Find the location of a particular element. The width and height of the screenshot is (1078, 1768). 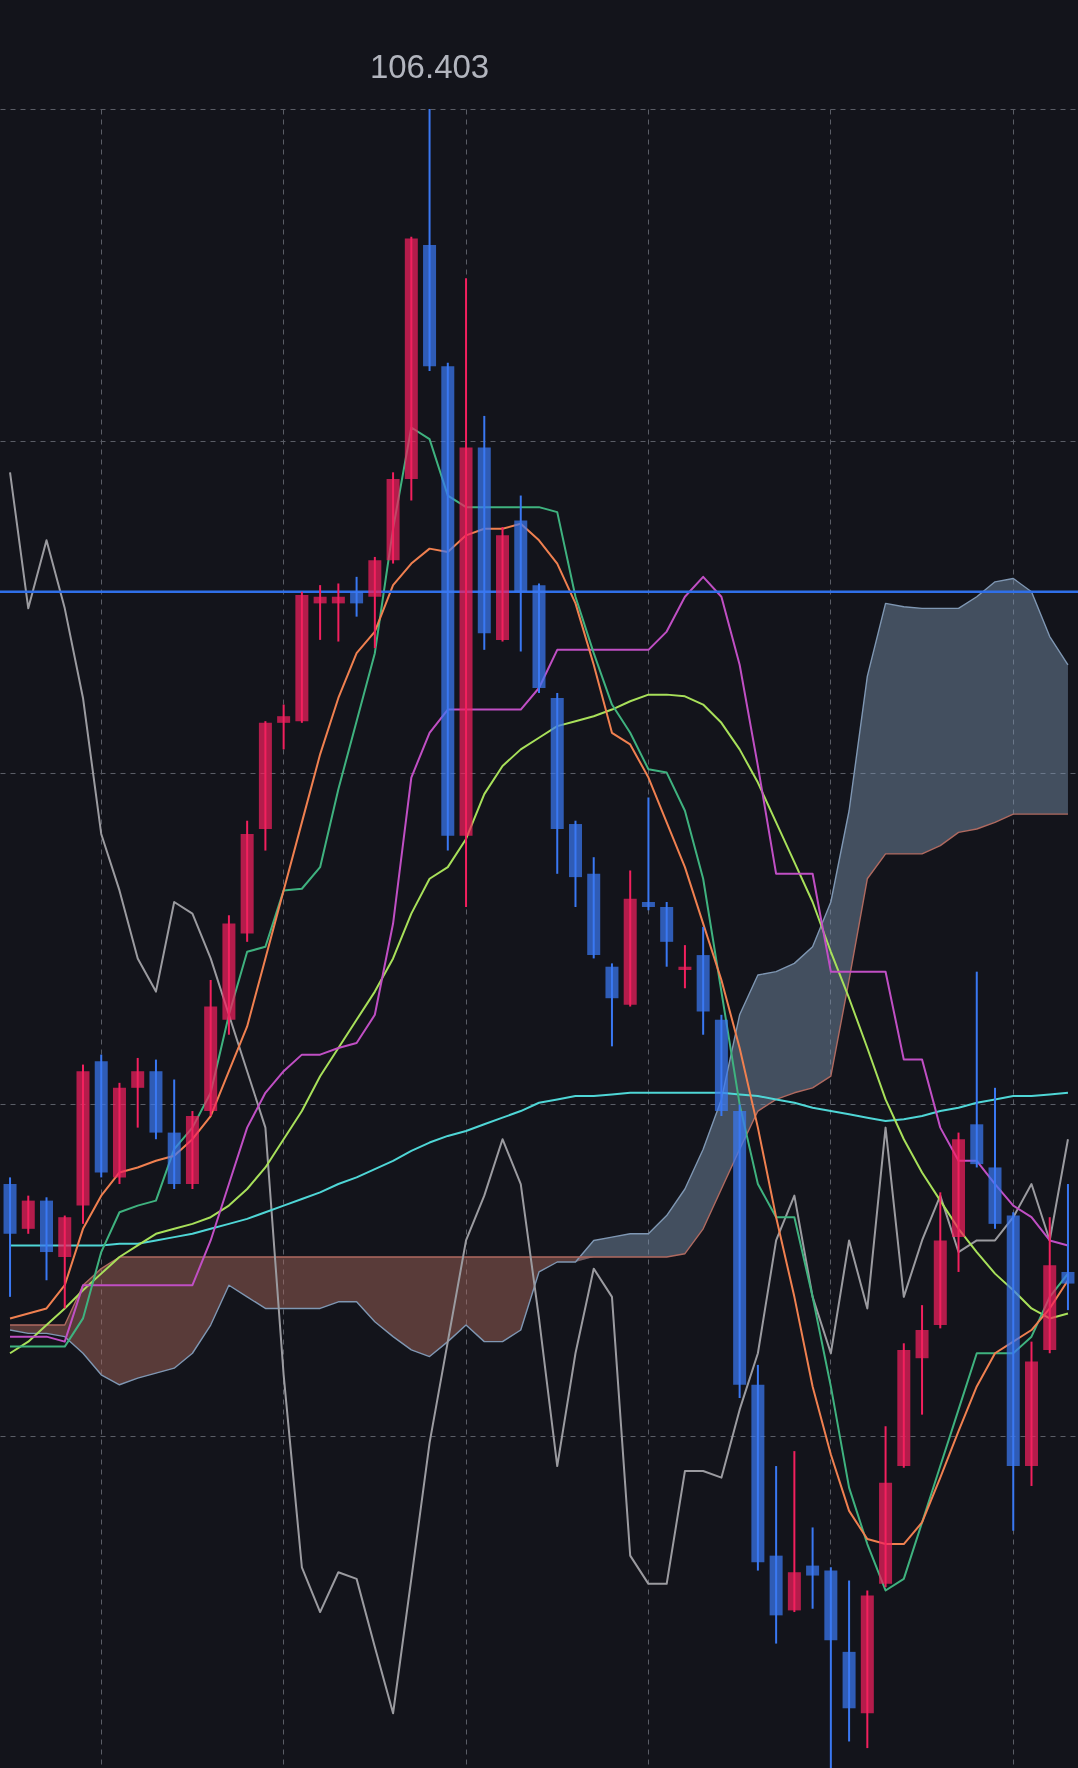

text: 106.403 is located at coordinates (429, 66).